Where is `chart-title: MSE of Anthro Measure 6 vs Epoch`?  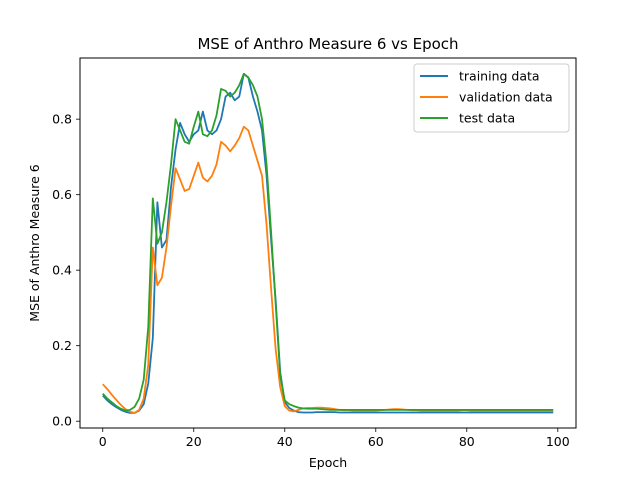
chart-title: MSE of Anthro Measure 6 vs Epoch is located at coordinates (327, 44).